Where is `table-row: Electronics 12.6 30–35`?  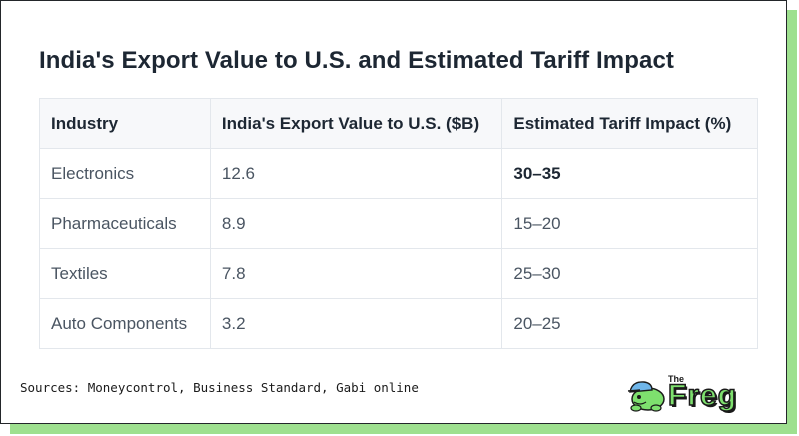
table-row: Electronics 12.6 30–35 is located at coordinates (398, 173).